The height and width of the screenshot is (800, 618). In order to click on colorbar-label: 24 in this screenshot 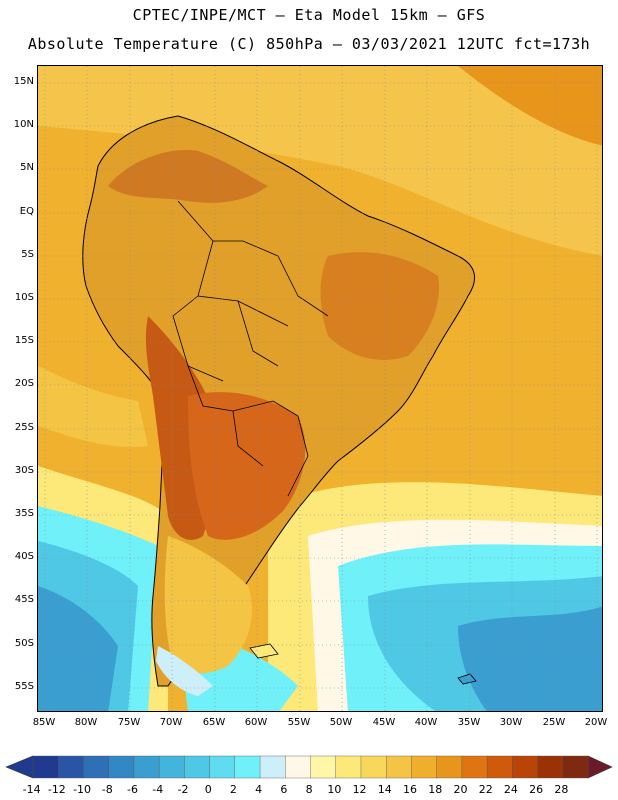, I will do `click(510, 789)`.